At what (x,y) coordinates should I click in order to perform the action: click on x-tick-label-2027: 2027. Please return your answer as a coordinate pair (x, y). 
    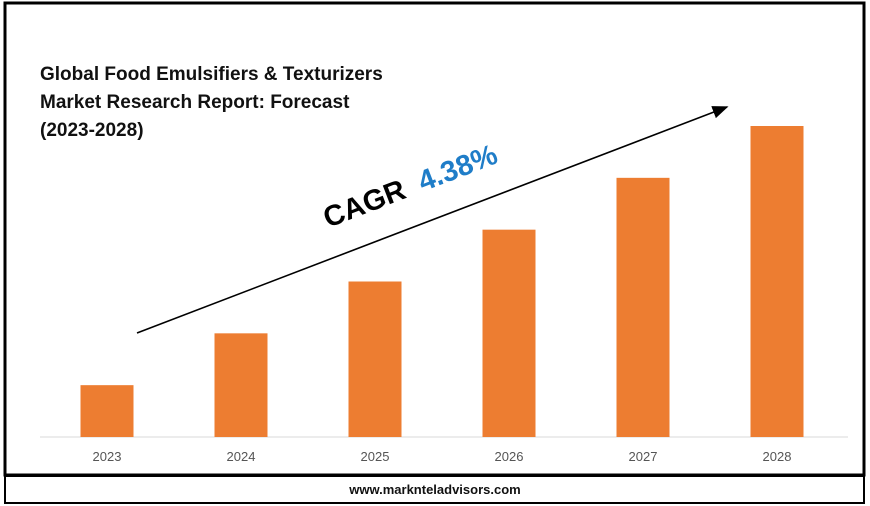
    Looking at the image, I should click on (643, 456).